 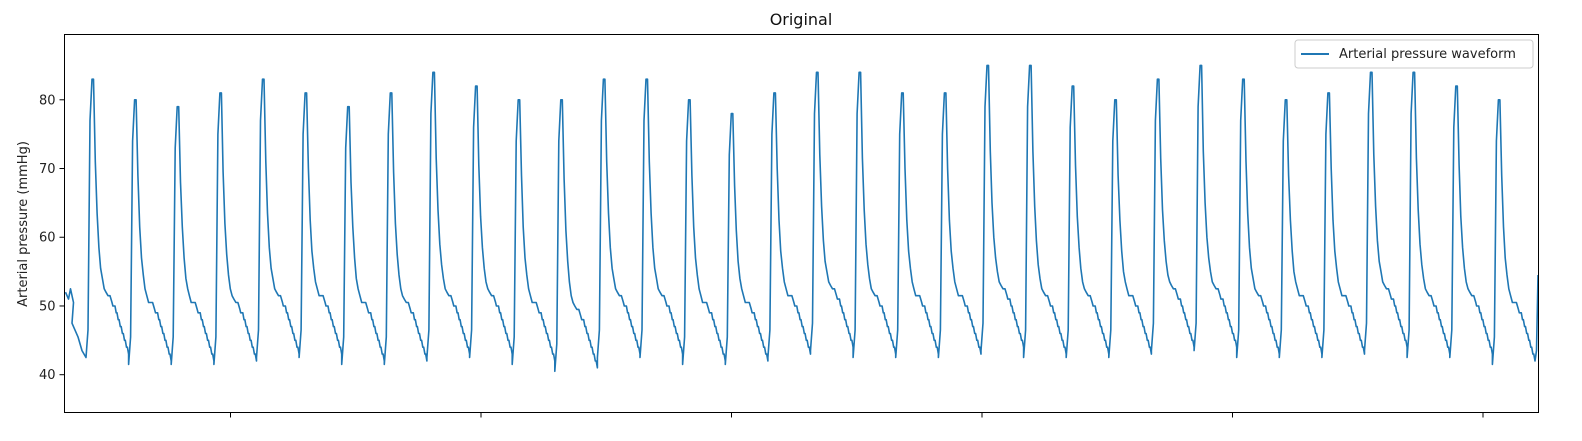 What do you see at coordinates (1427, 54) in the screenshot?
I see `legend-label: Arterial pressure waveform` at bounding box center [1427, 54].